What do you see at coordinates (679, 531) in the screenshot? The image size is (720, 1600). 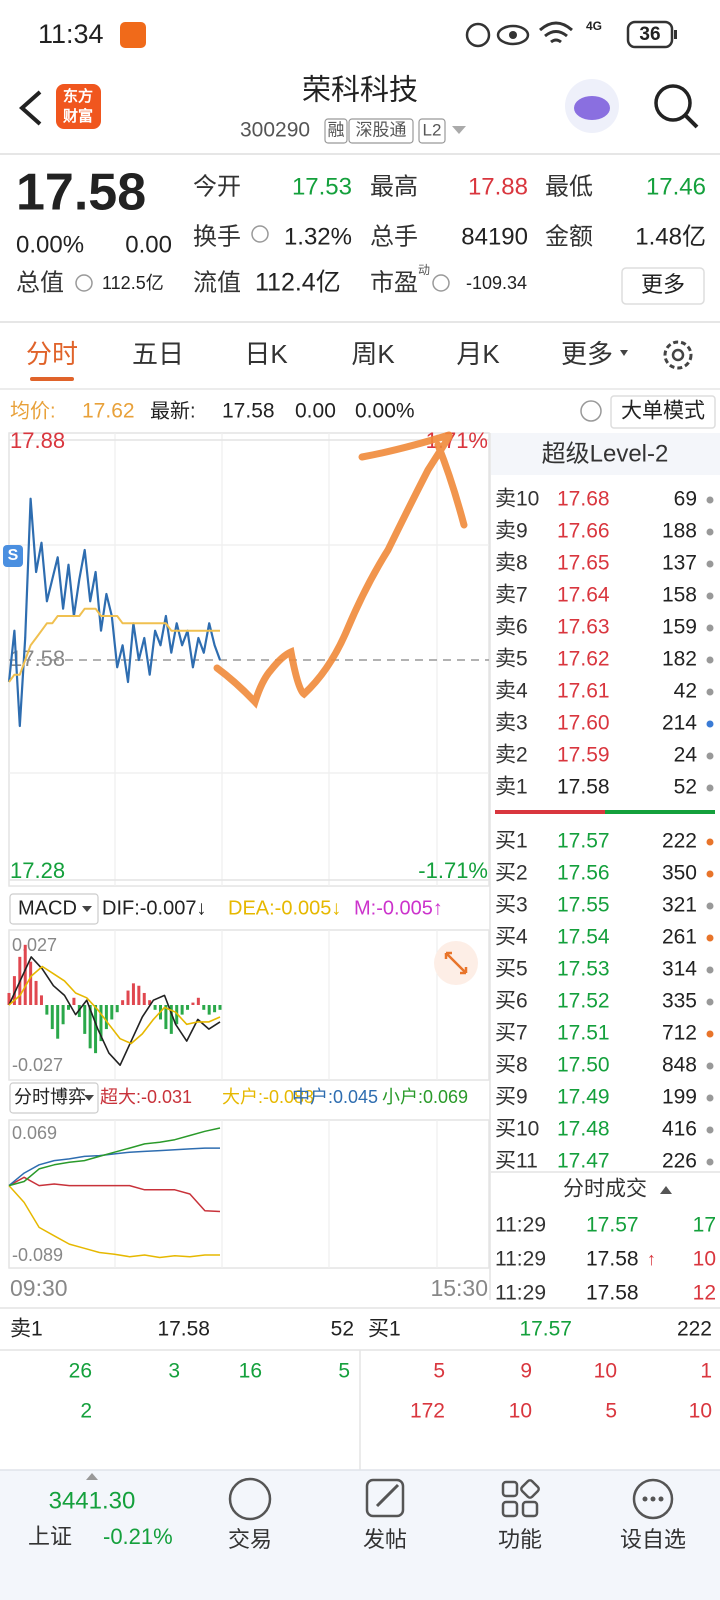 I see `book-volume: 188` at bounding box center [679, 531].